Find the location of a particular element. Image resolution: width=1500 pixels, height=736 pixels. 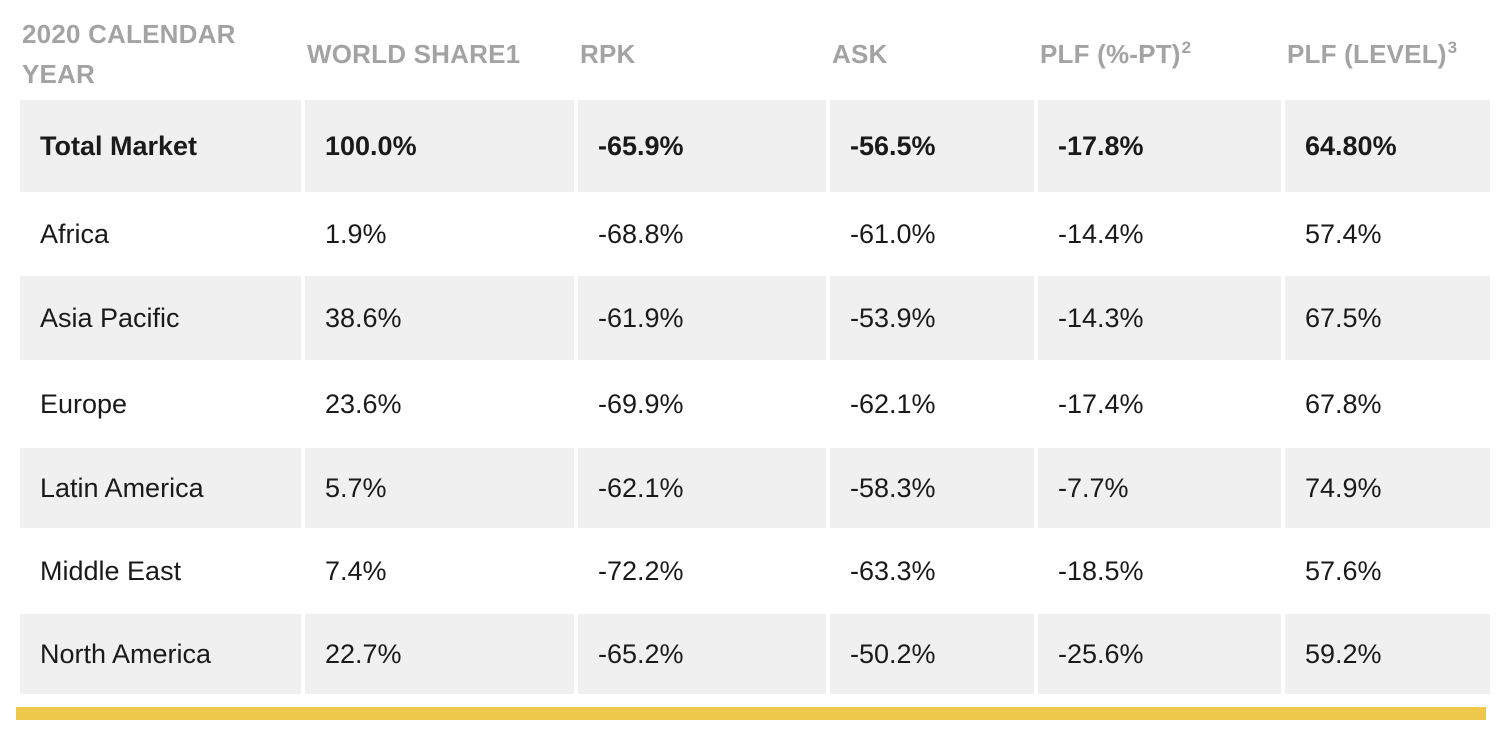

cell-ask: -50.2% is located at coordinates (932, 654).